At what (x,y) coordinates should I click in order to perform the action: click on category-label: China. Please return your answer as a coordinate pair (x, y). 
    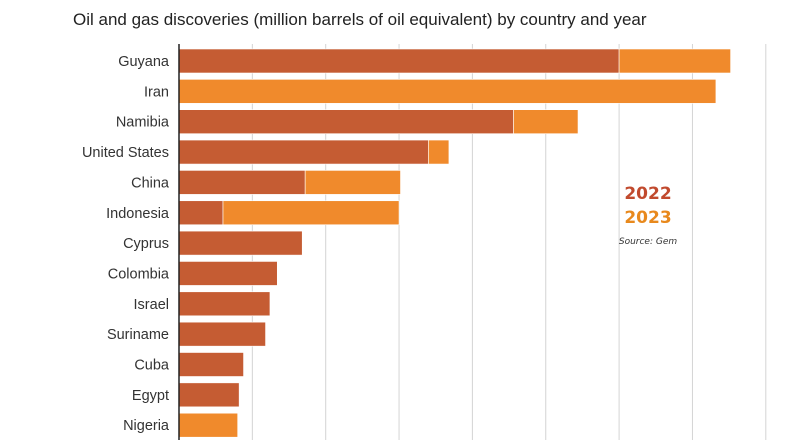
    Looking at the image, I should click on (150, 183).